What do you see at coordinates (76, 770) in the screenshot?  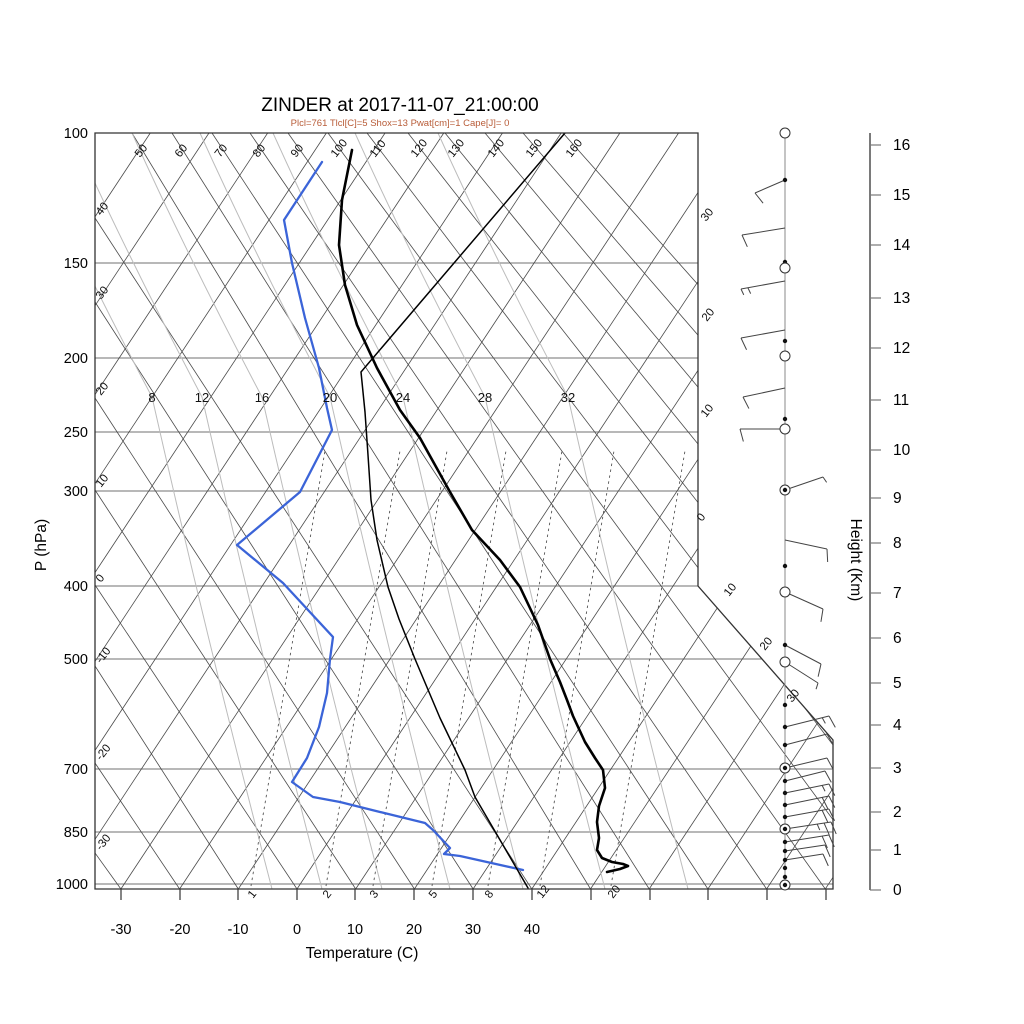 I see `pressure-tick-label: 700` at bounding box center [76, 770].